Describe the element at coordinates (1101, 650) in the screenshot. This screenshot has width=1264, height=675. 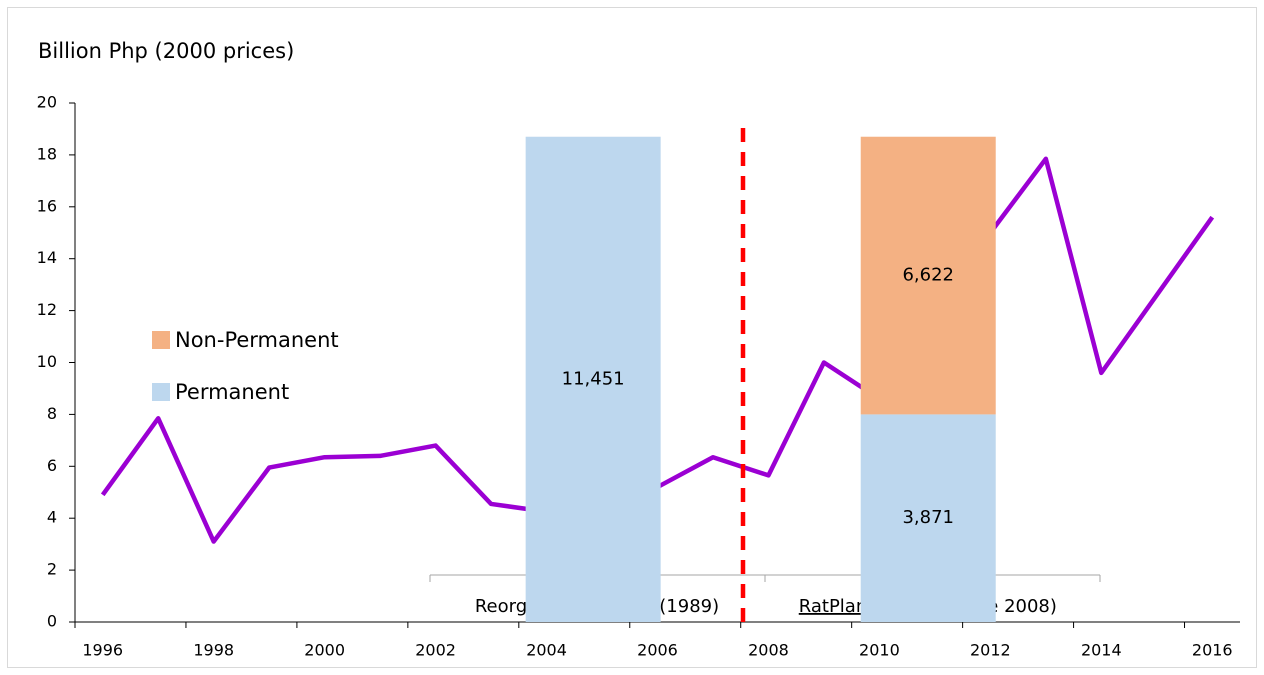
I see `x-tick-label: 2014` at that location.